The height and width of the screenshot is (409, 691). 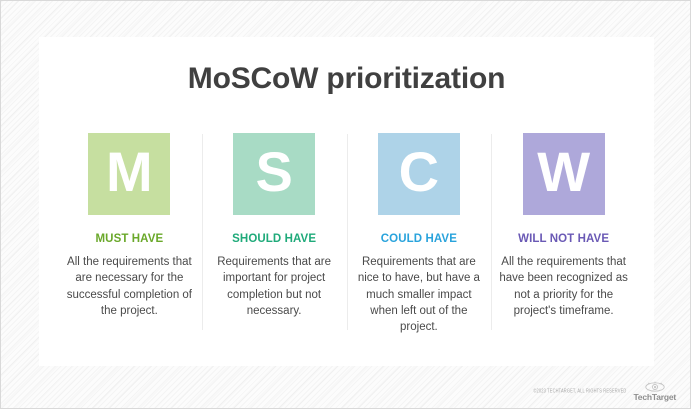 I want to click on letter-tile-c: C, so click(x=418, y=174).